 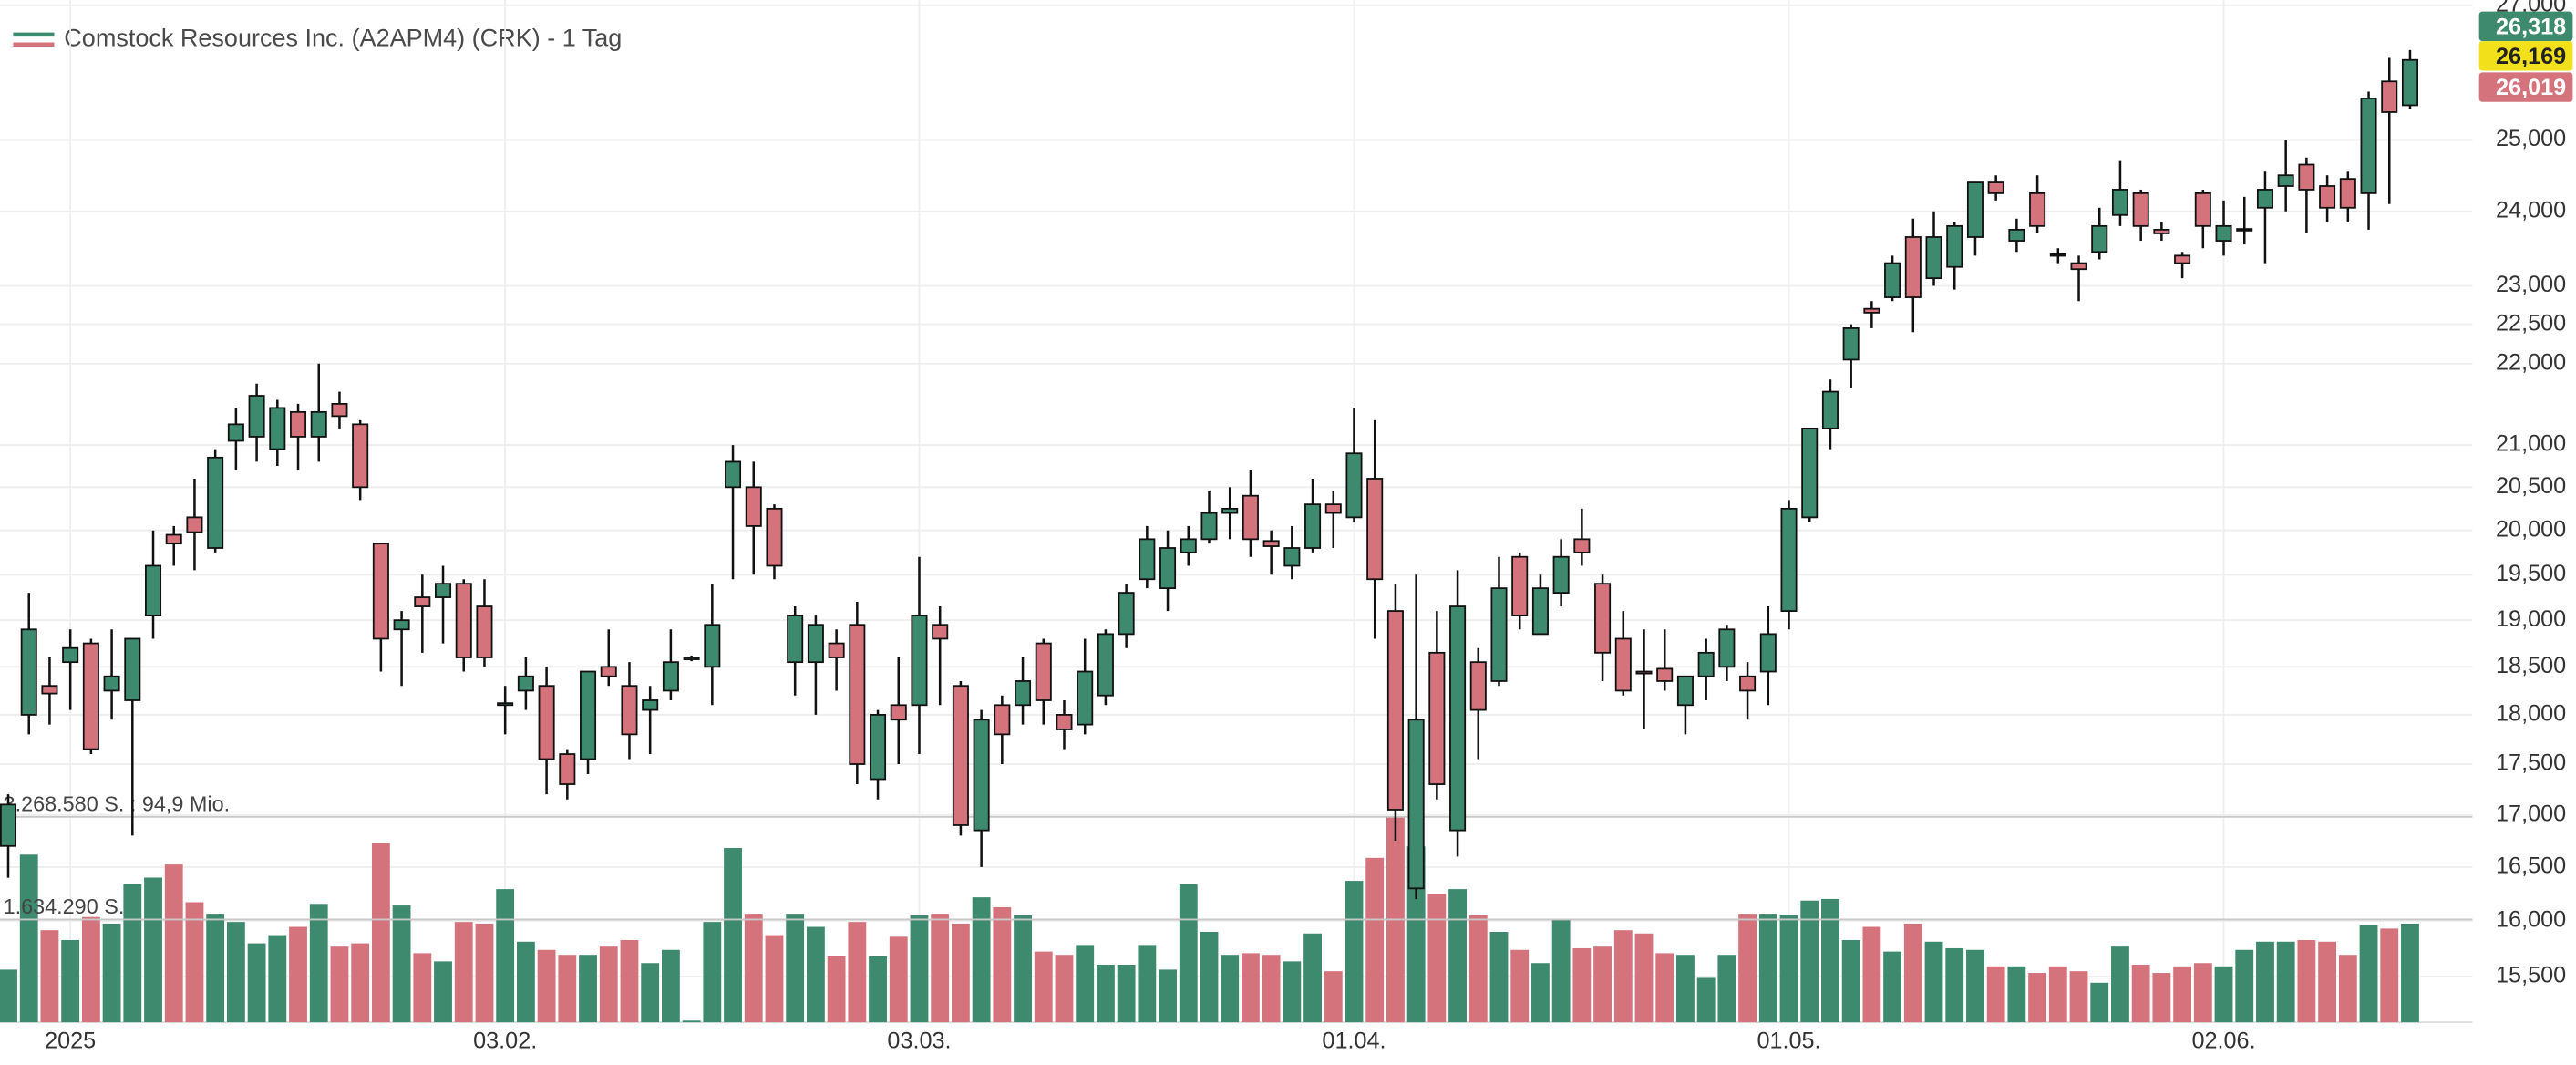 What do you see at coordinates (2531, 665) in the screenshot?
I see `y-tick-label: 18,500` at bounding box center [2531, 665].